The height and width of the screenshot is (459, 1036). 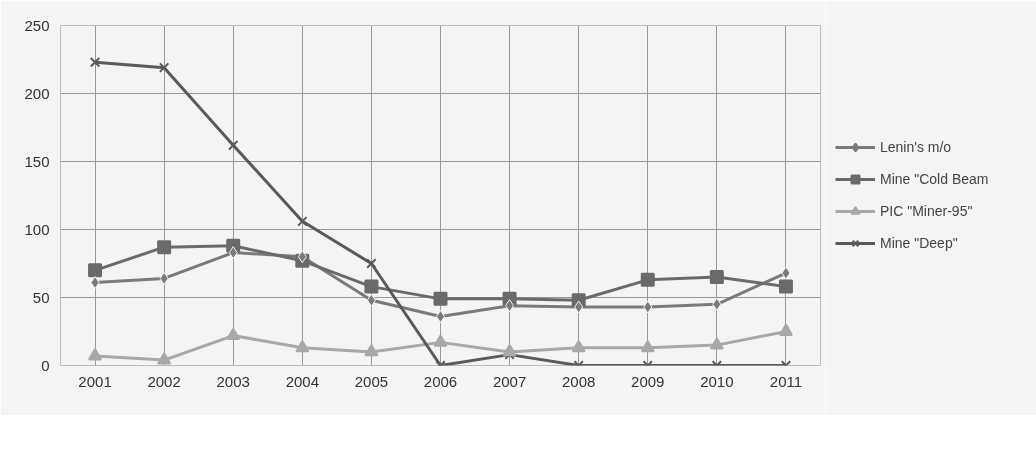 I want to click on x-tick-label: 2005, so click(x=371, y=381).